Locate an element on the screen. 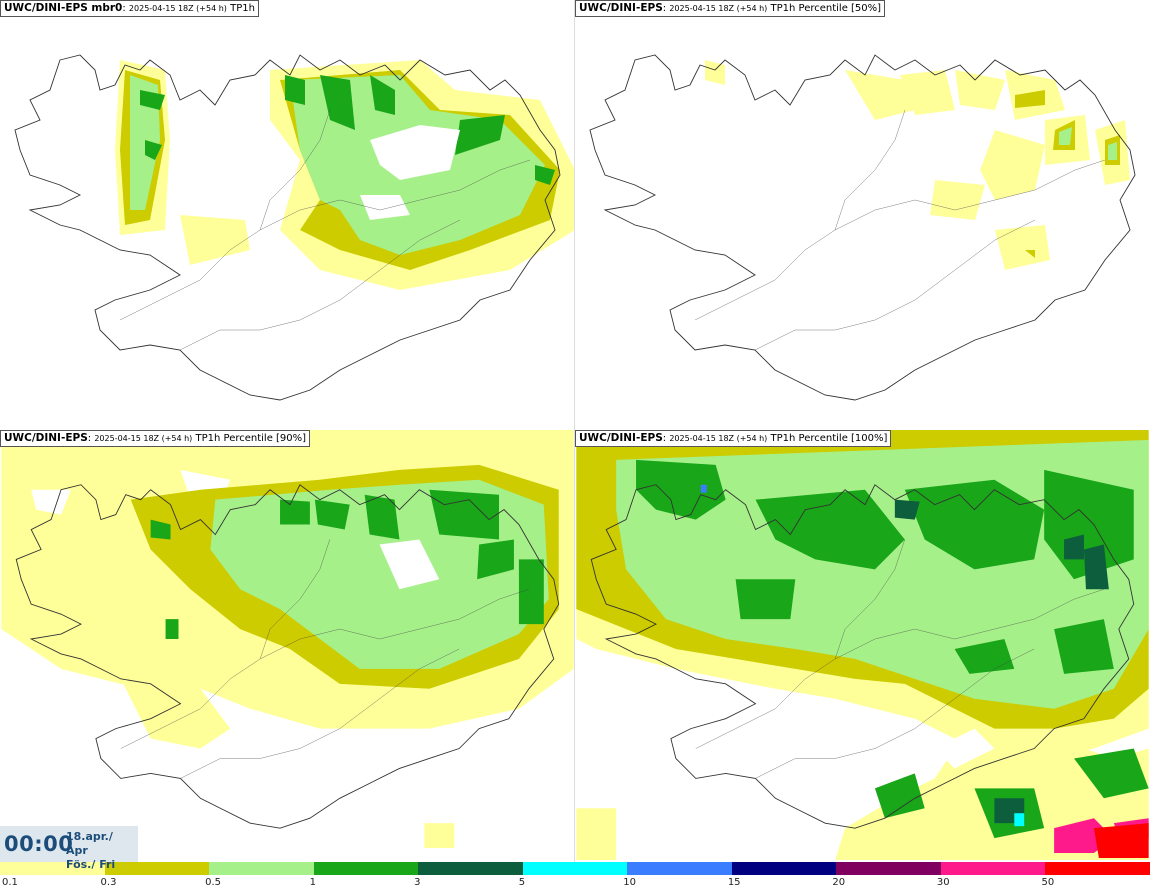 The width and height of the screenshot is (1150, 891). valid-time-box: 00:00 18.apr./ Apr Fös./ Fri is located at coordinates (69, 848).